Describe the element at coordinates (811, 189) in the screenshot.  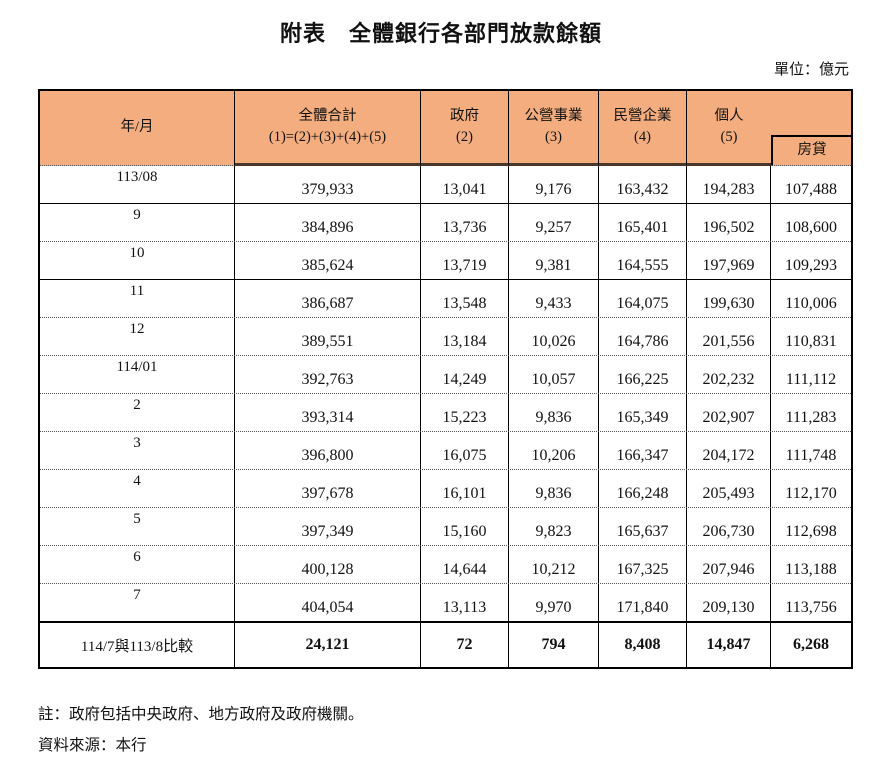
I see `mortgage-cell: 107,488` at that location.